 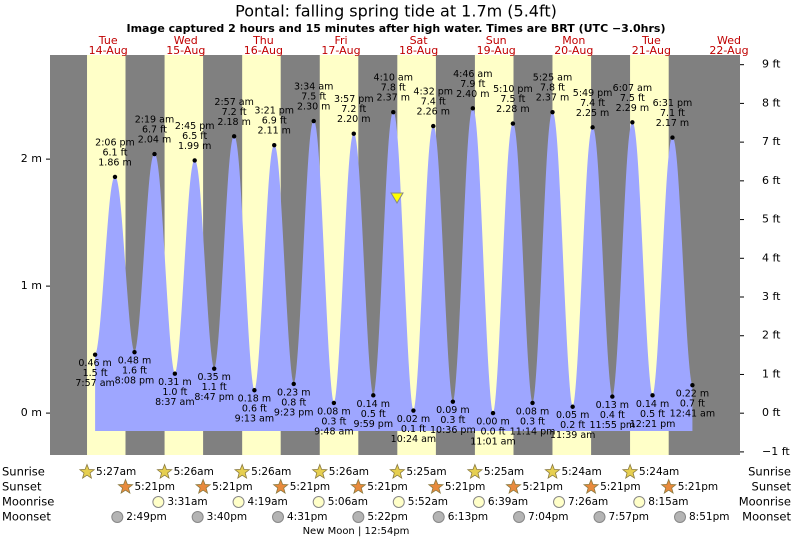 I want to click on tide-meters: 2.11 m, so click(x=274, y=131).